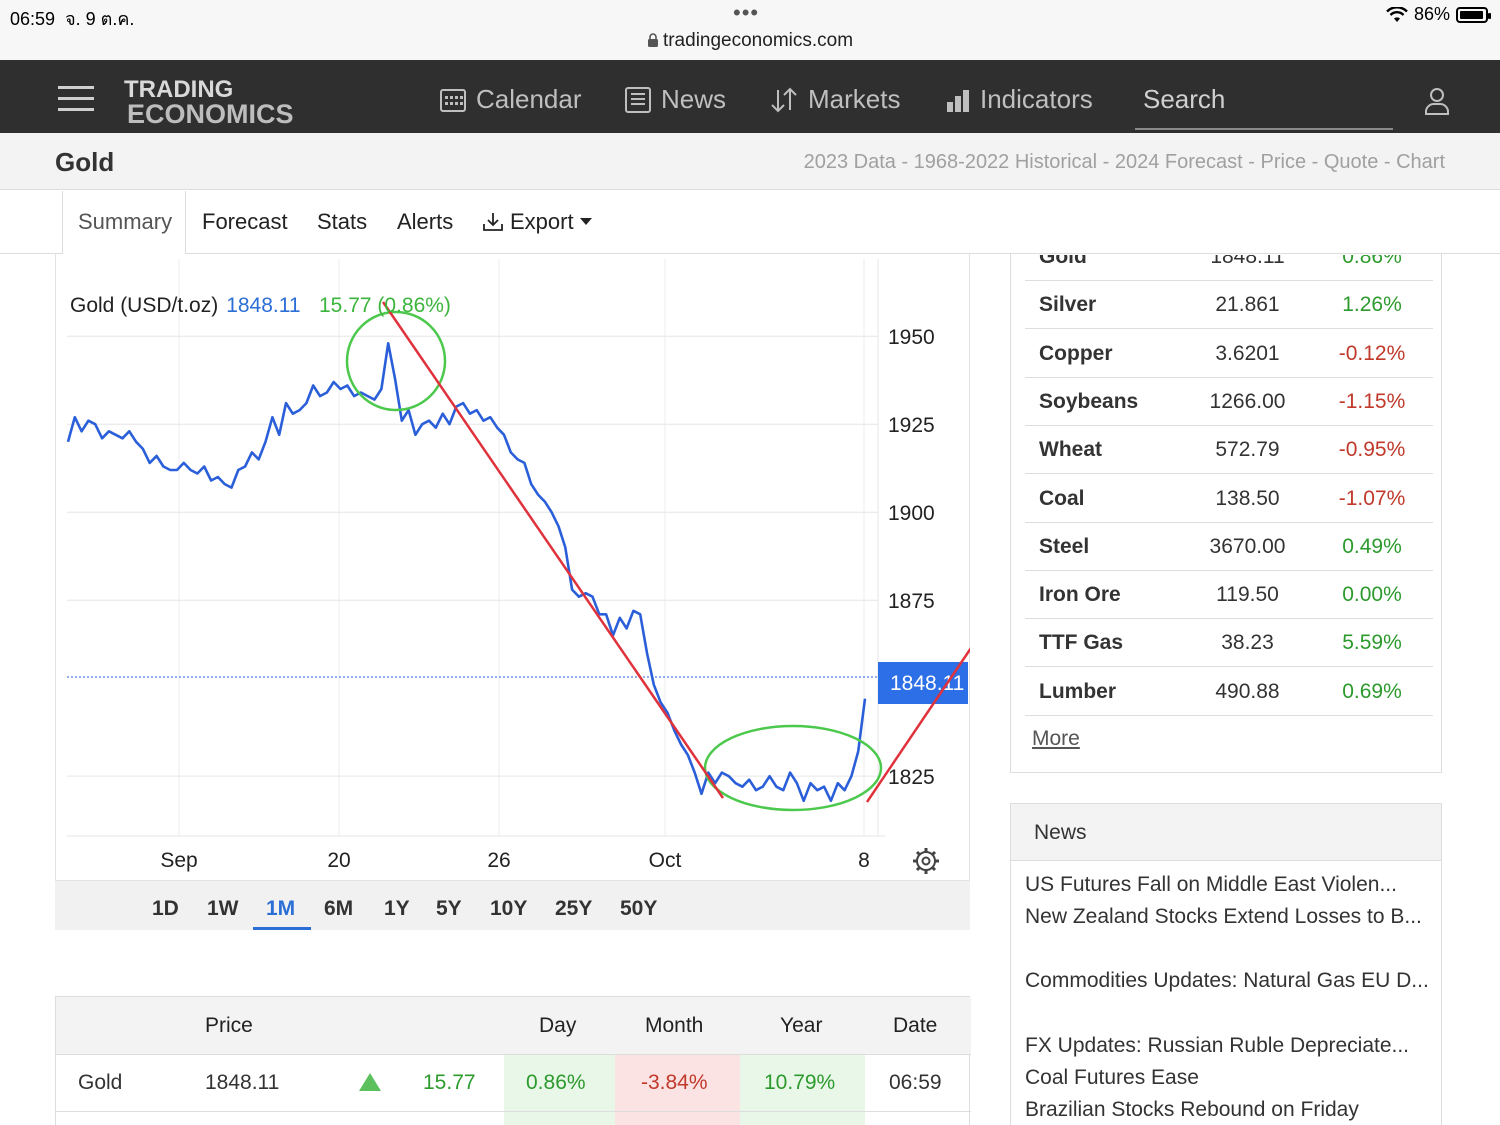 The width and height of the screenshot is (1500, 1125). I want to click on commodity-change: 0.86%, so click(1372, 256).